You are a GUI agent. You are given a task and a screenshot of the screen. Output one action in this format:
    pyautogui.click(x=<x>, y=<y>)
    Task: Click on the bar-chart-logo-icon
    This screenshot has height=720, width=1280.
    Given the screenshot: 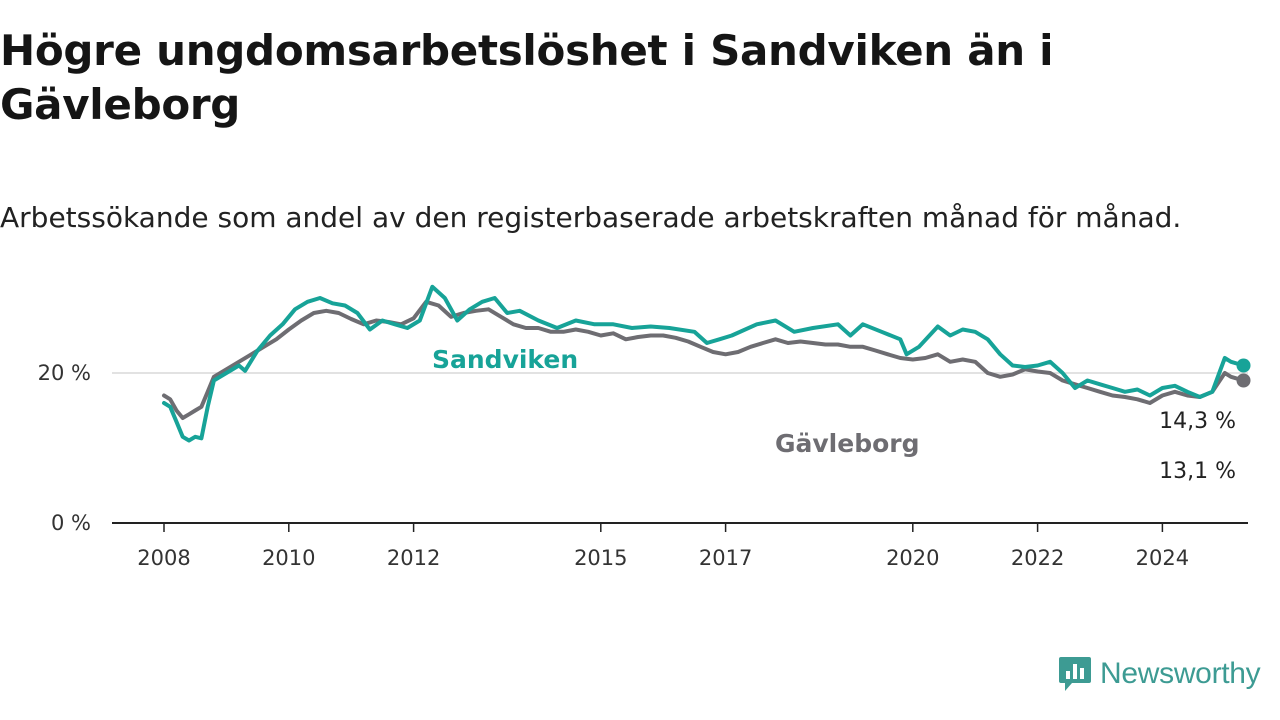 What is the action you would take?
    pyautogui.click(x=1075, y=674)
    